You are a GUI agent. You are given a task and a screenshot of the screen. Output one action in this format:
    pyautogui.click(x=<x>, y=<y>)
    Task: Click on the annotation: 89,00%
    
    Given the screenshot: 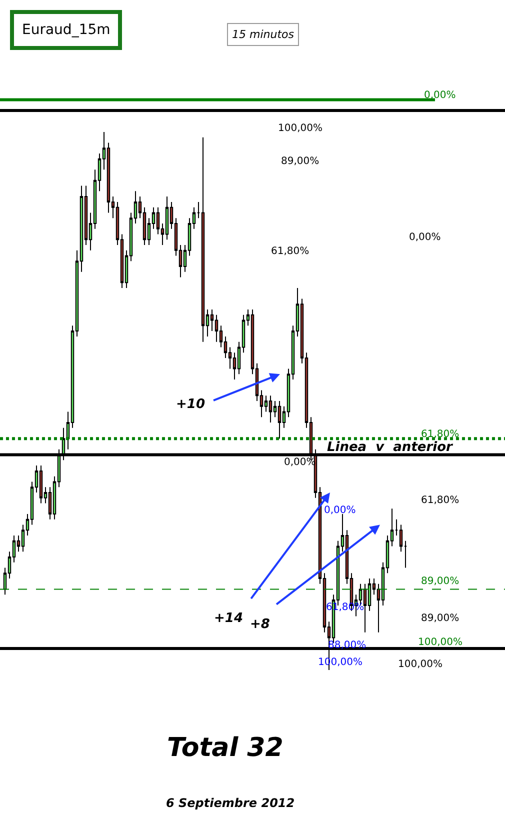 What is the action you would take?
    pyautogui.click(x=300, y=161)
    